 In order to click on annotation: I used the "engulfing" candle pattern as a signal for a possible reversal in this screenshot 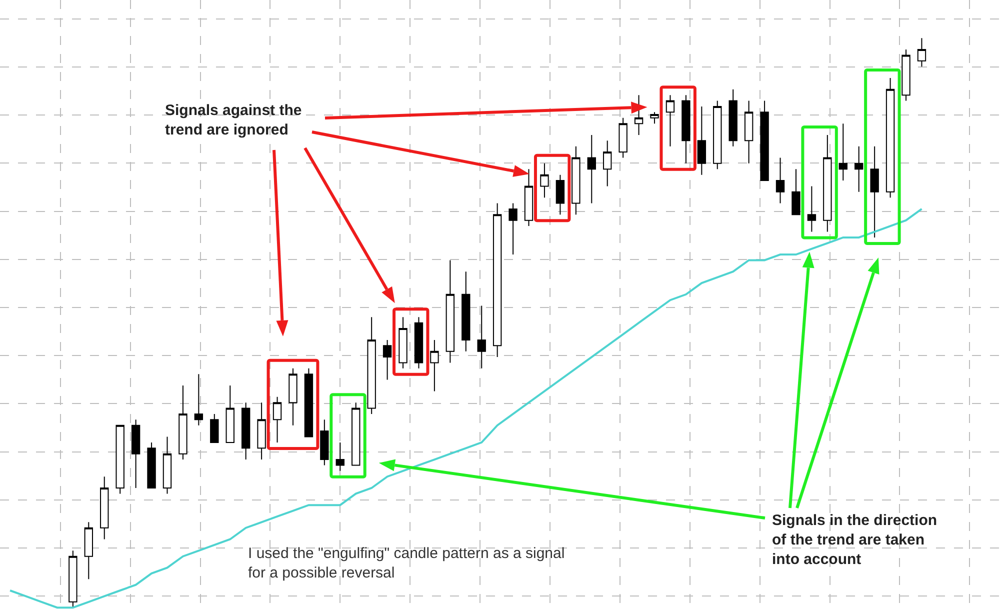, I will do `click(406, 563)`.